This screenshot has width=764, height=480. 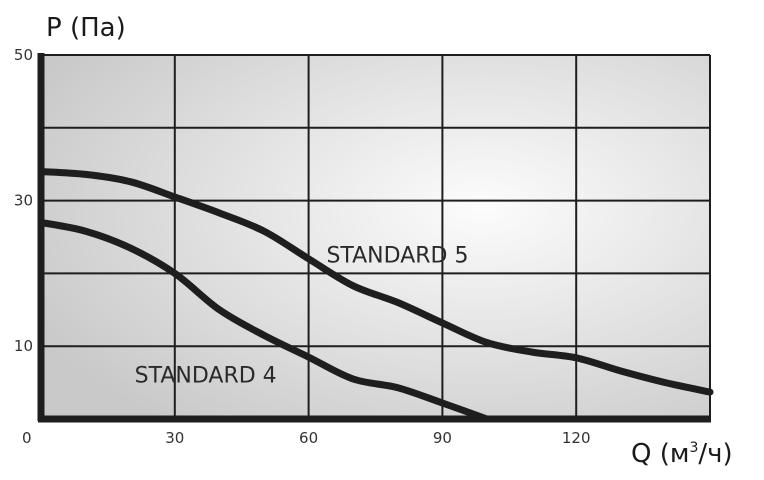 What do you see at coordinates (715, 454) in the screenshot?
I see `x-axis-title-tail: /ч)` at bounding box center [715, 454].